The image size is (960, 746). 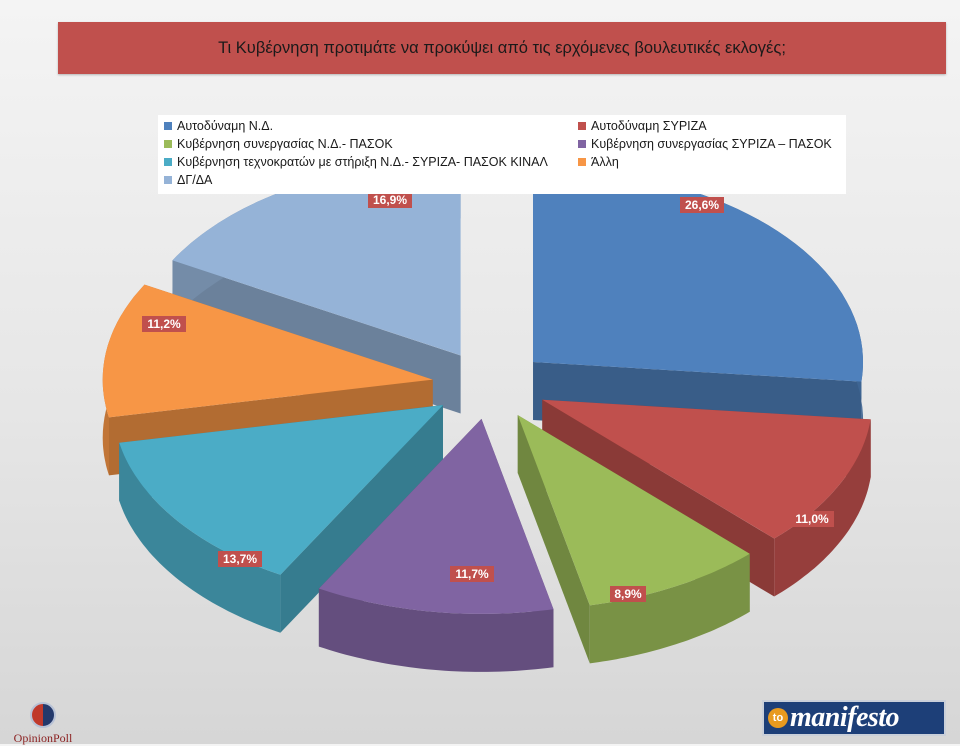 I want to click on legend-item: Κυβέρνηση συνεργασίας ΣΥΡΙΖΑ – ΠΑΣΟΚ, so click(x=705, y=144).